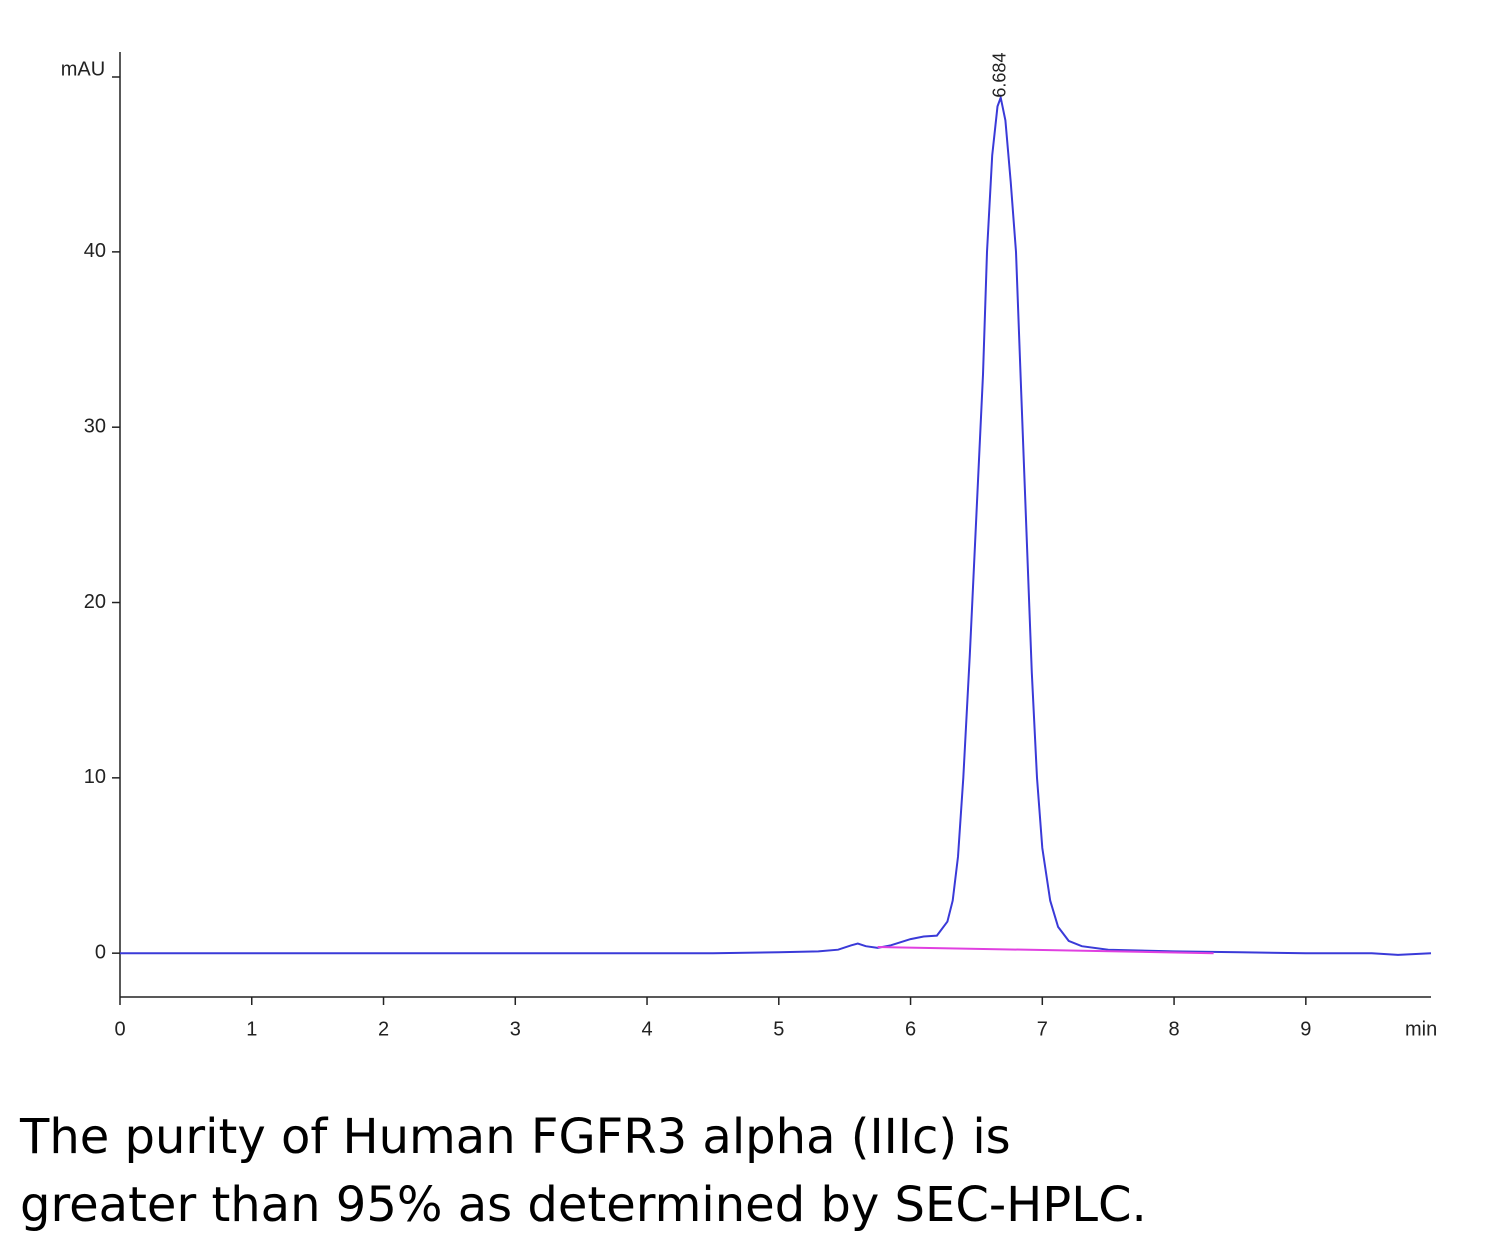 The width and height of the screenshot is (1500, 1257). I want to click on x-tick-label: 8, so click(1174, 1029).